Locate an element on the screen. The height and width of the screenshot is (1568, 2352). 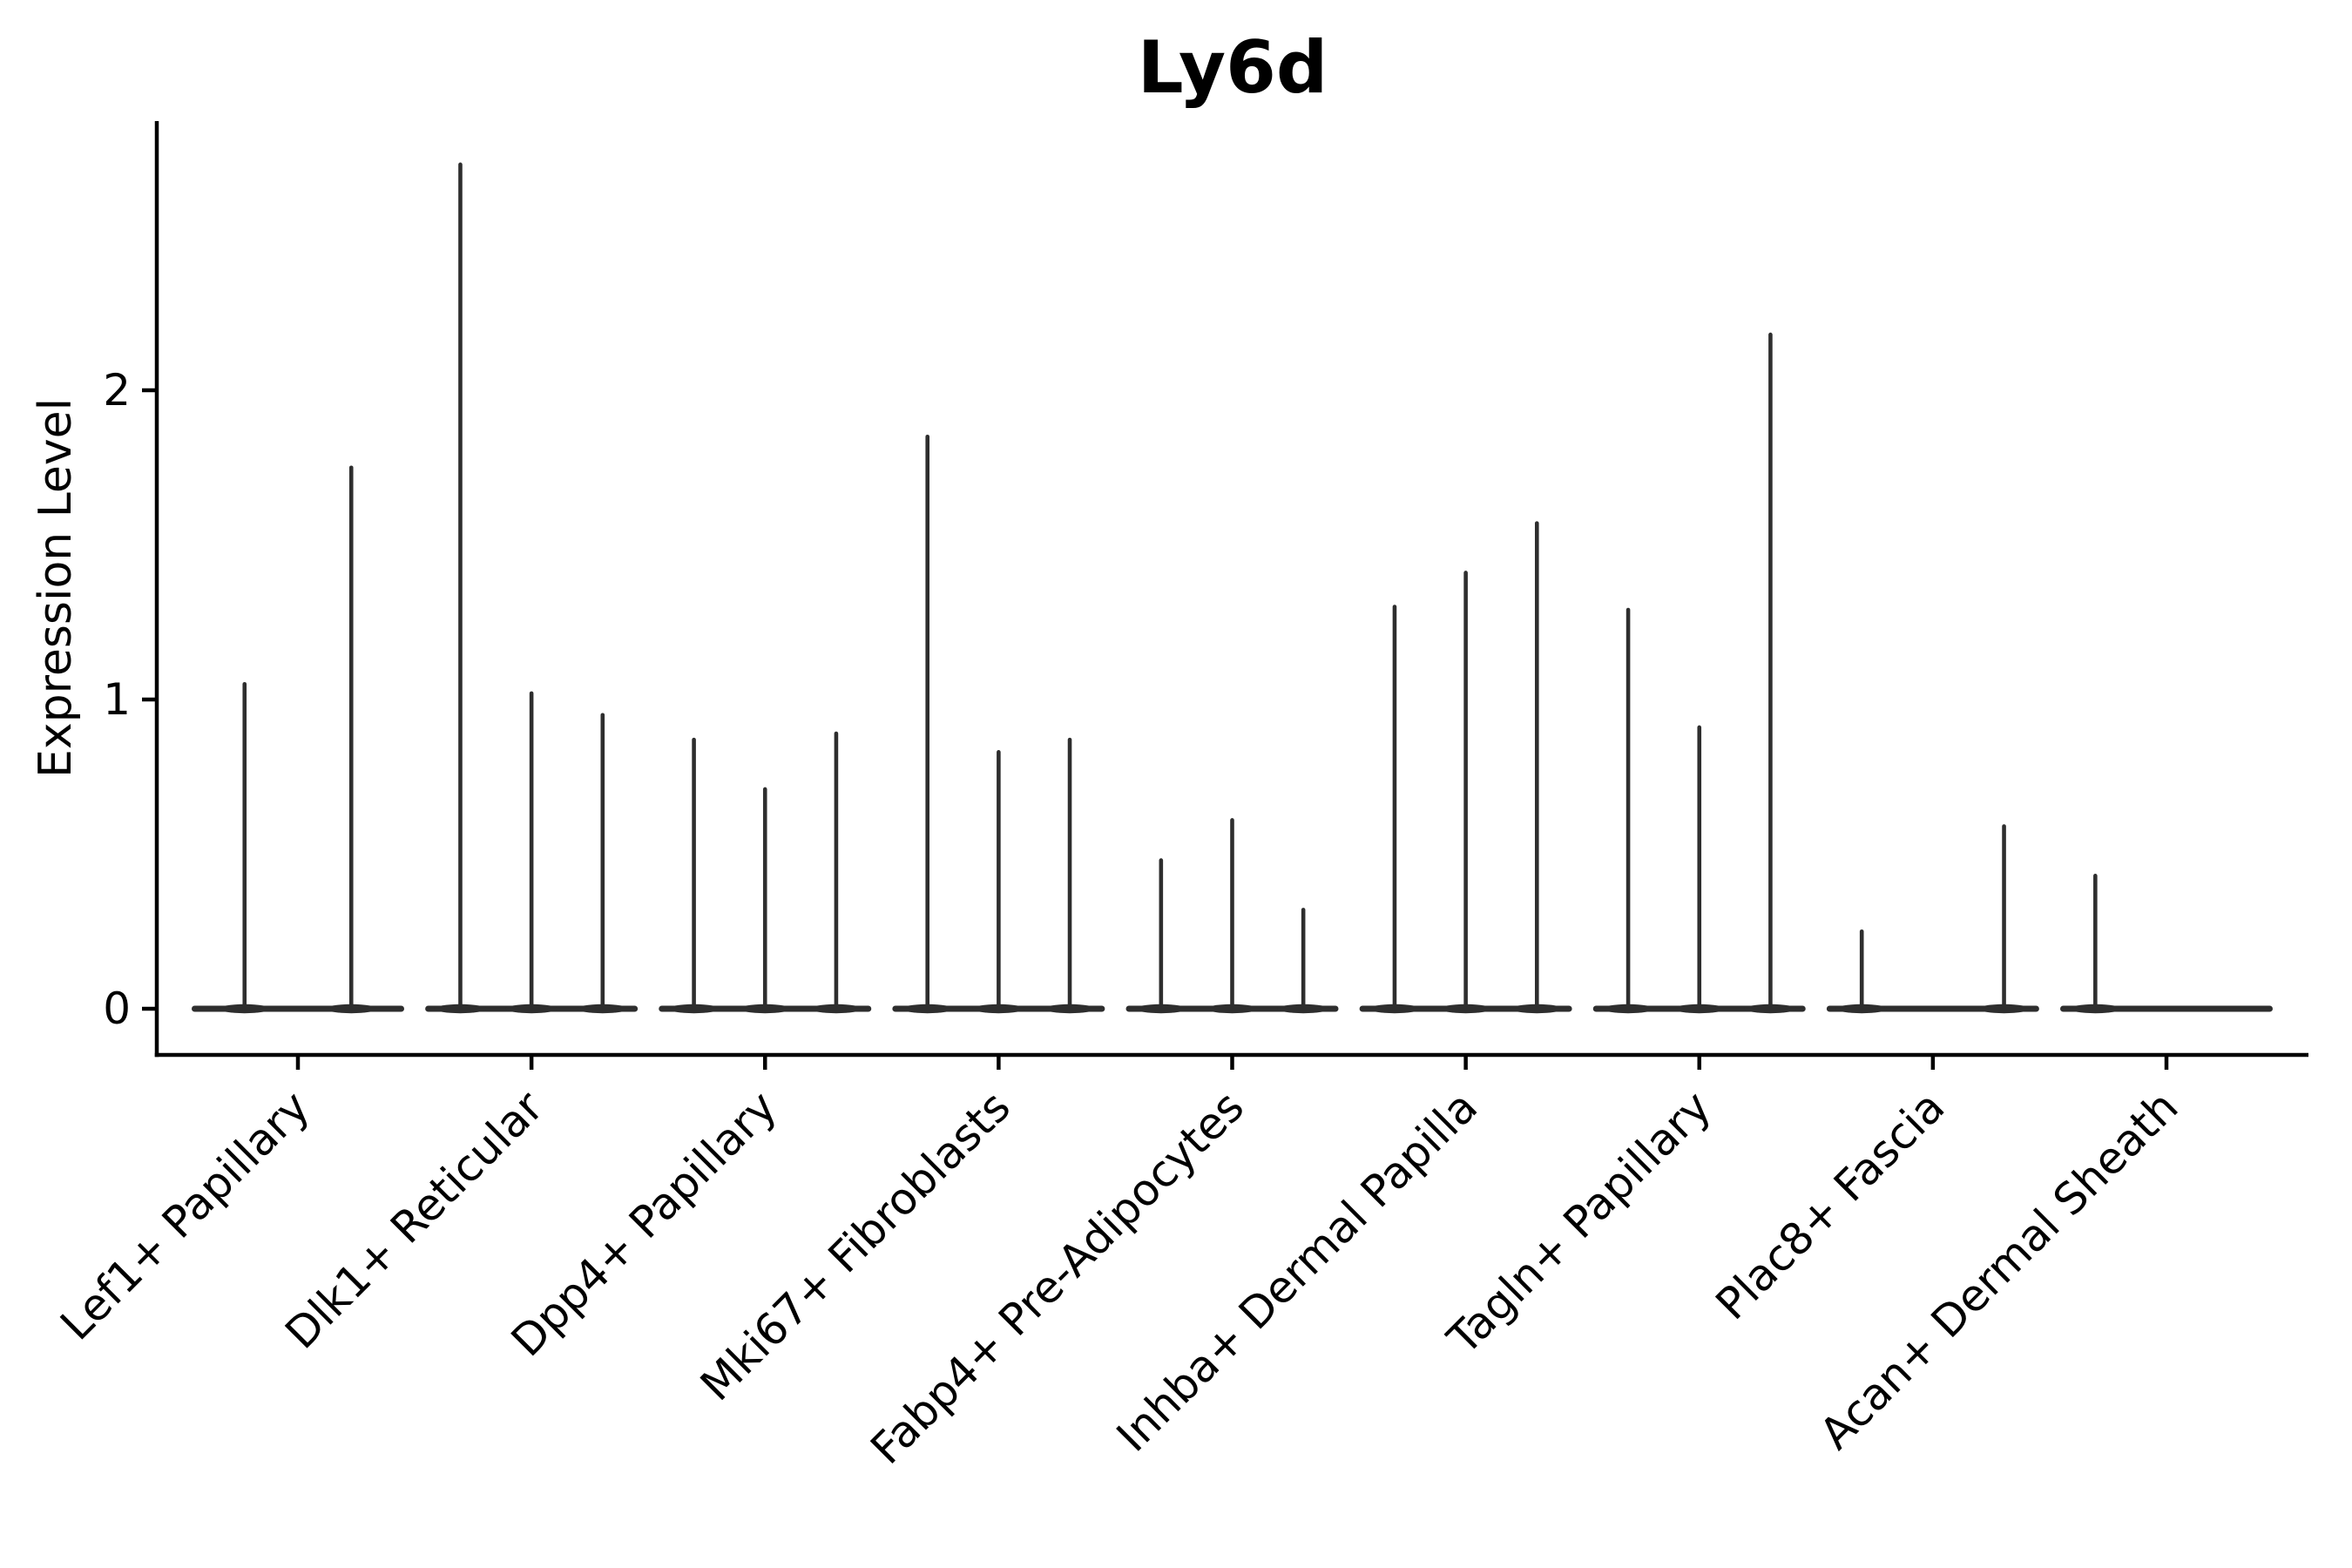
y-tick-label: 0 is located at coordinates (117, 1008).